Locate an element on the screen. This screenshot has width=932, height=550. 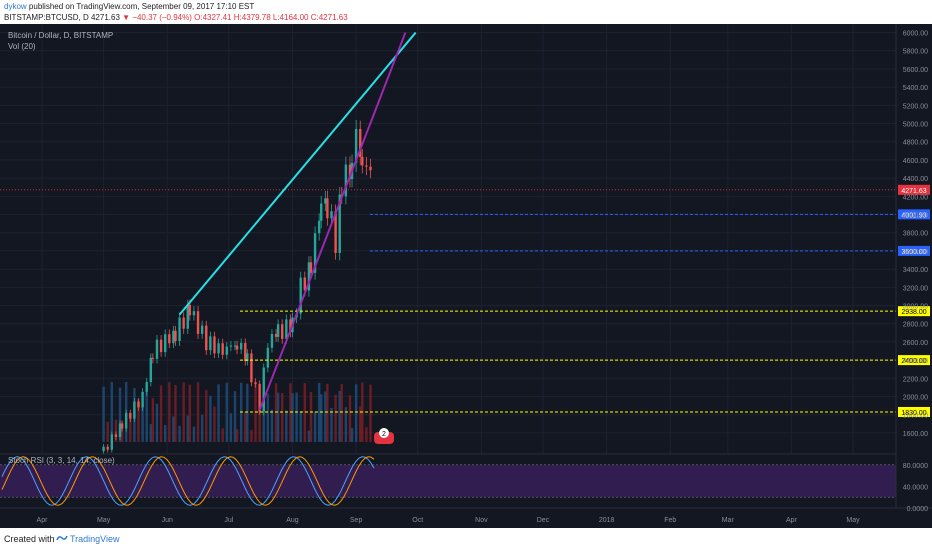
price-axis-label: 5000.00 is located at coordinates (915, 125).